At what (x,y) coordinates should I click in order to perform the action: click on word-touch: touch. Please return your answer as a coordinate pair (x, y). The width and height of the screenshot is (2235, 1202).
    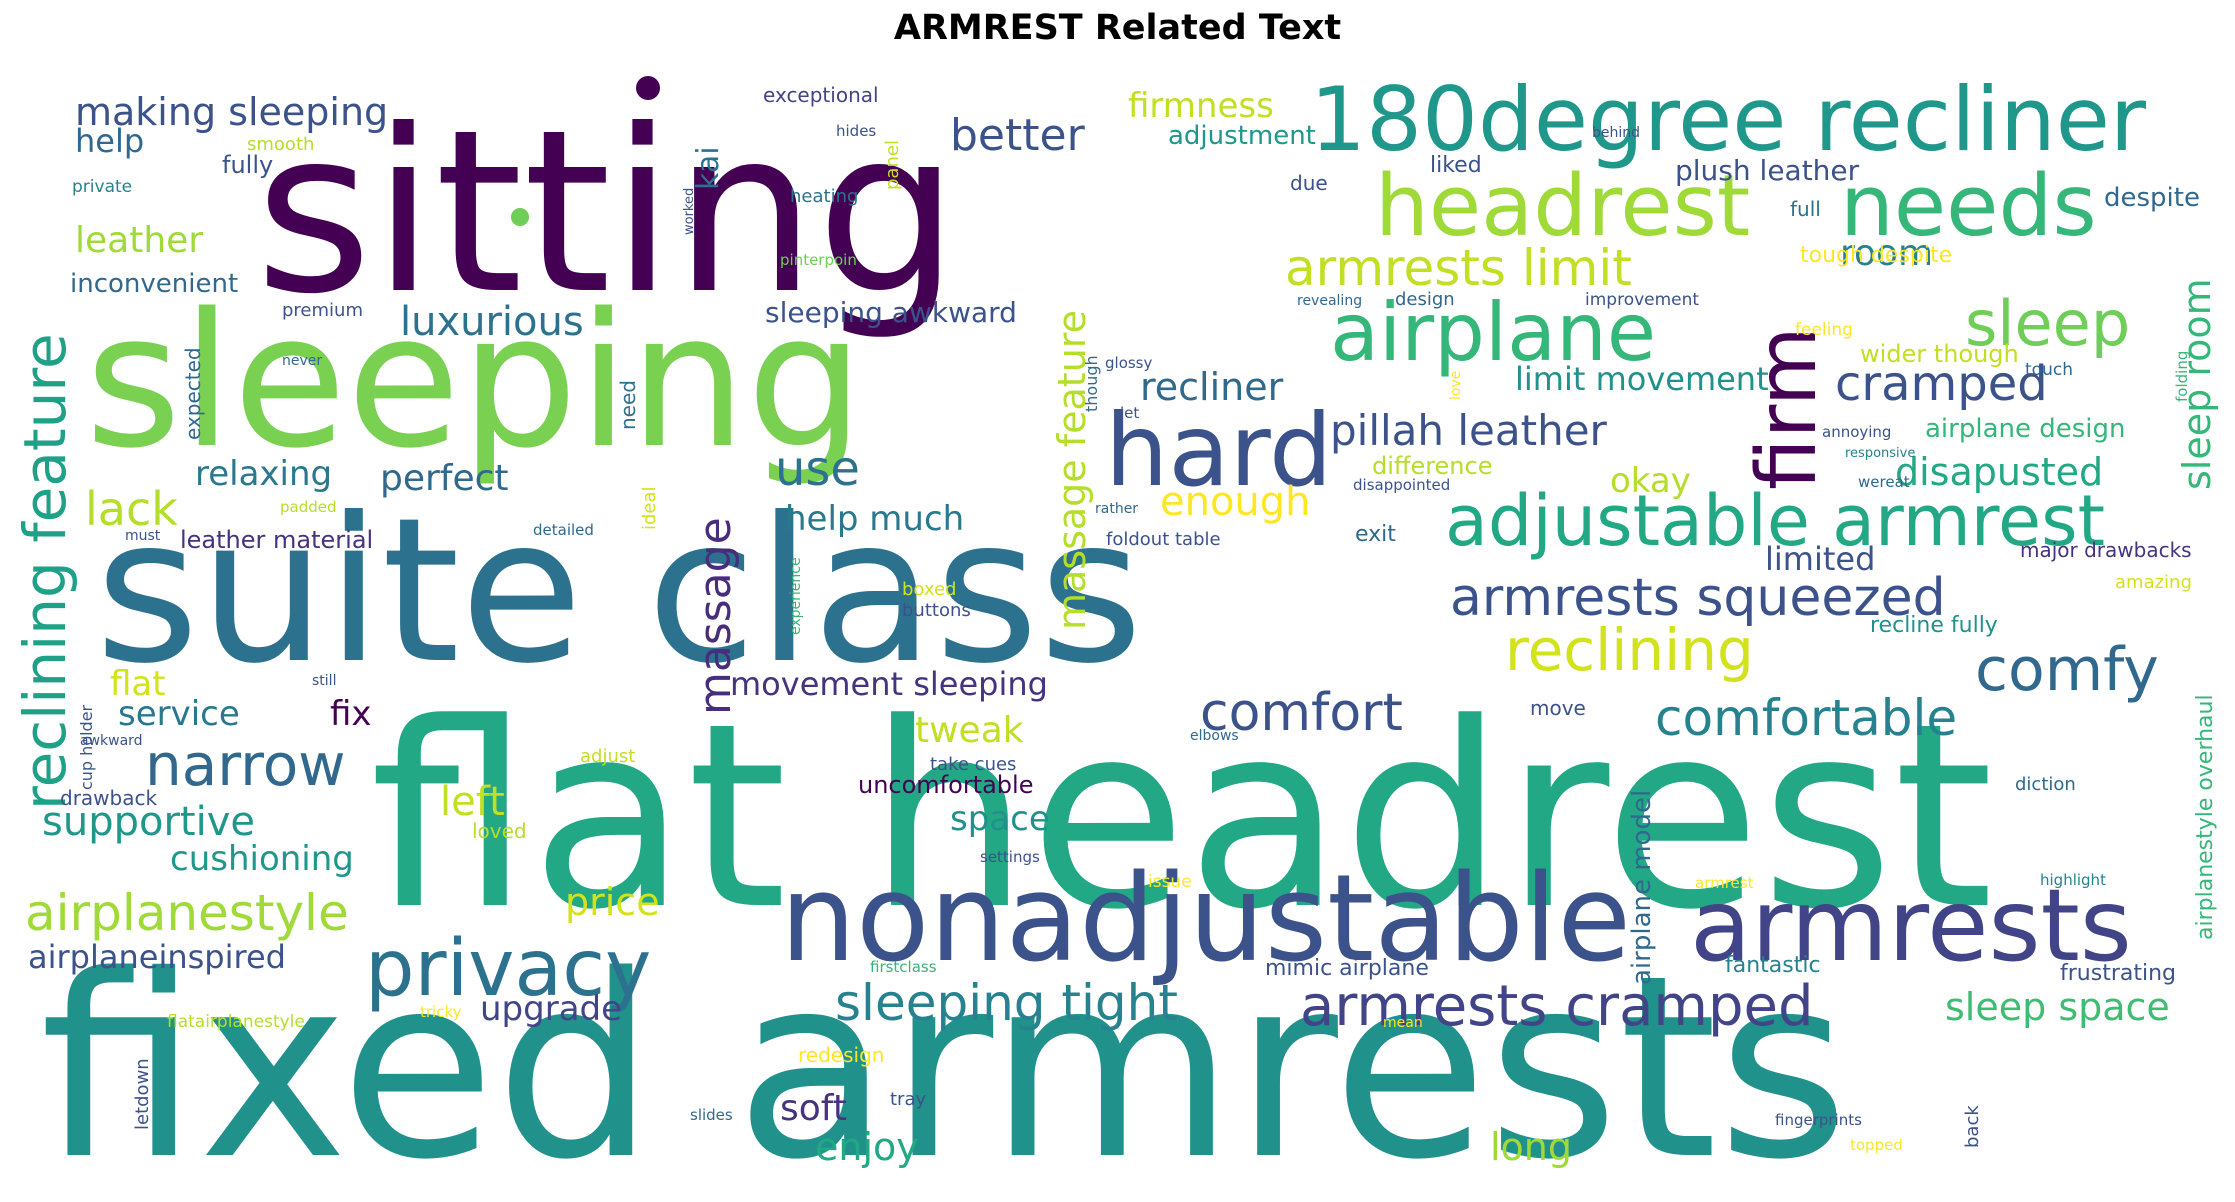
    Looking at the image, I should click on (2049, 370).